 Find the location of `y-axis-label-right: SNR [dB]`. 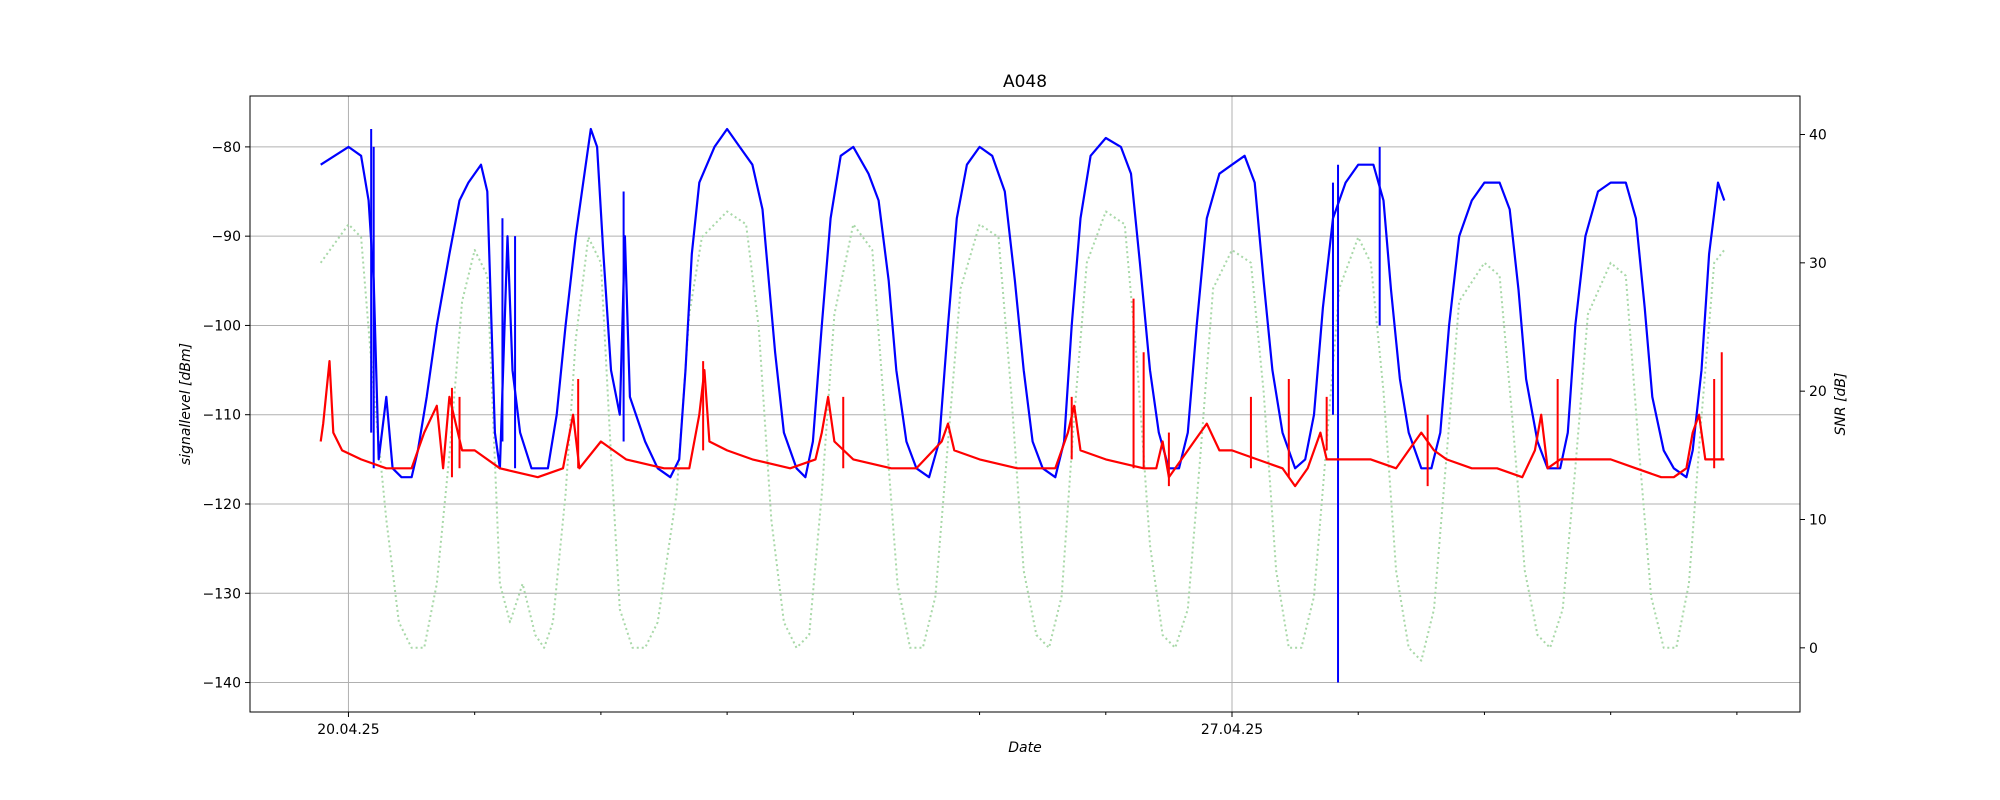

y-axis-label-right: SNR [dB] is located at coordinates (1841, 404).